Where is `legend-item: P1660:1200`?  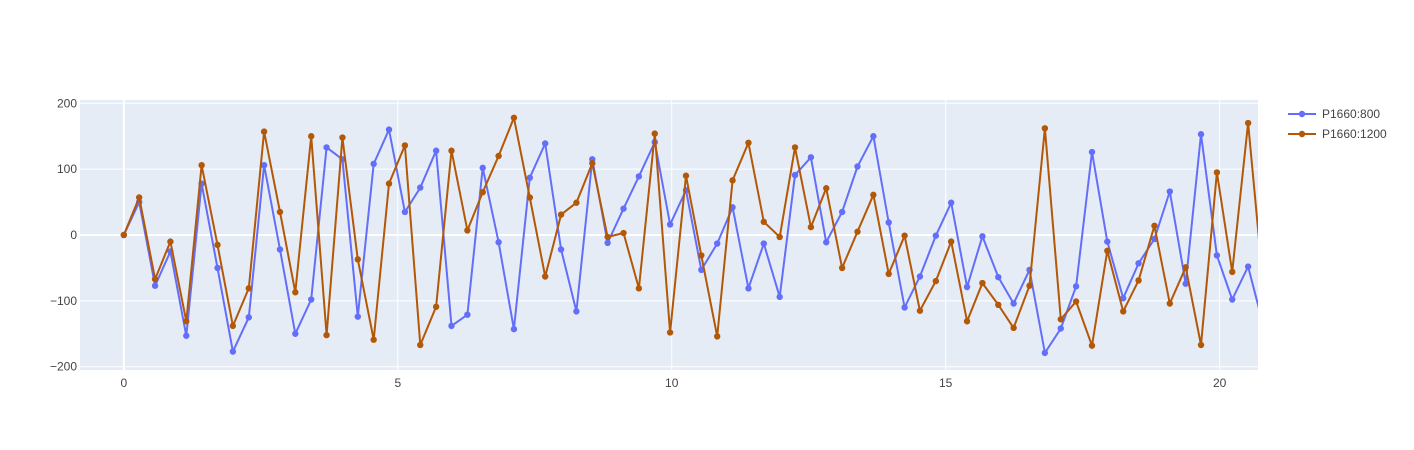
legend-item: P1660:1200 is located at coordinates (1337, 134).